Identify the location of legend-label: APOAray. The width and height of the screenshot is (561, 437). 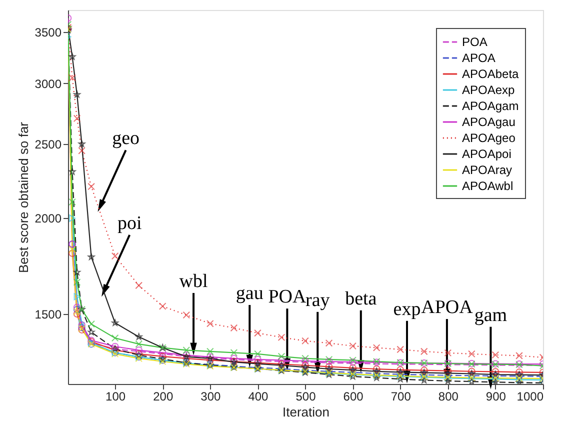
(487, 170).